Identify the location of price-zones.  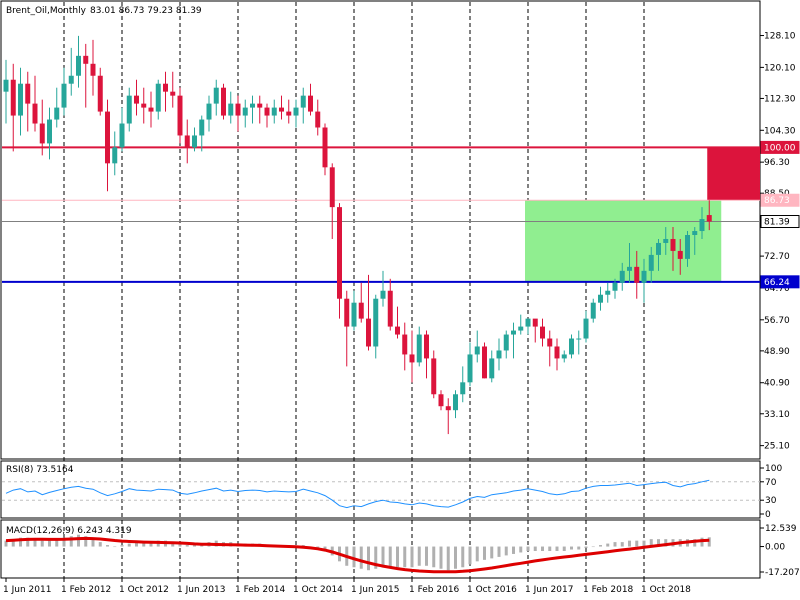
(642, 214).